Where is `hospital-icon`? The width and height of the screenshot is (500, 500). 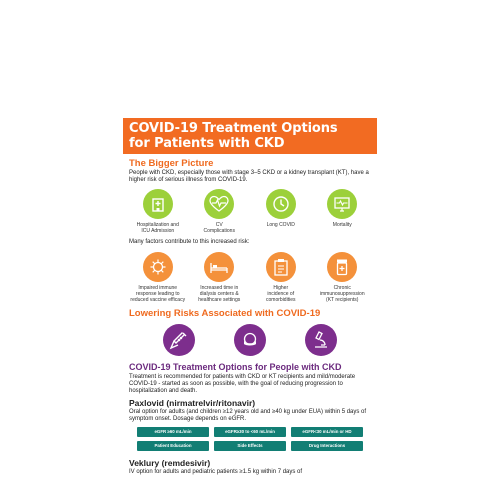
hospital-icon is located at coordinates (157, 204).